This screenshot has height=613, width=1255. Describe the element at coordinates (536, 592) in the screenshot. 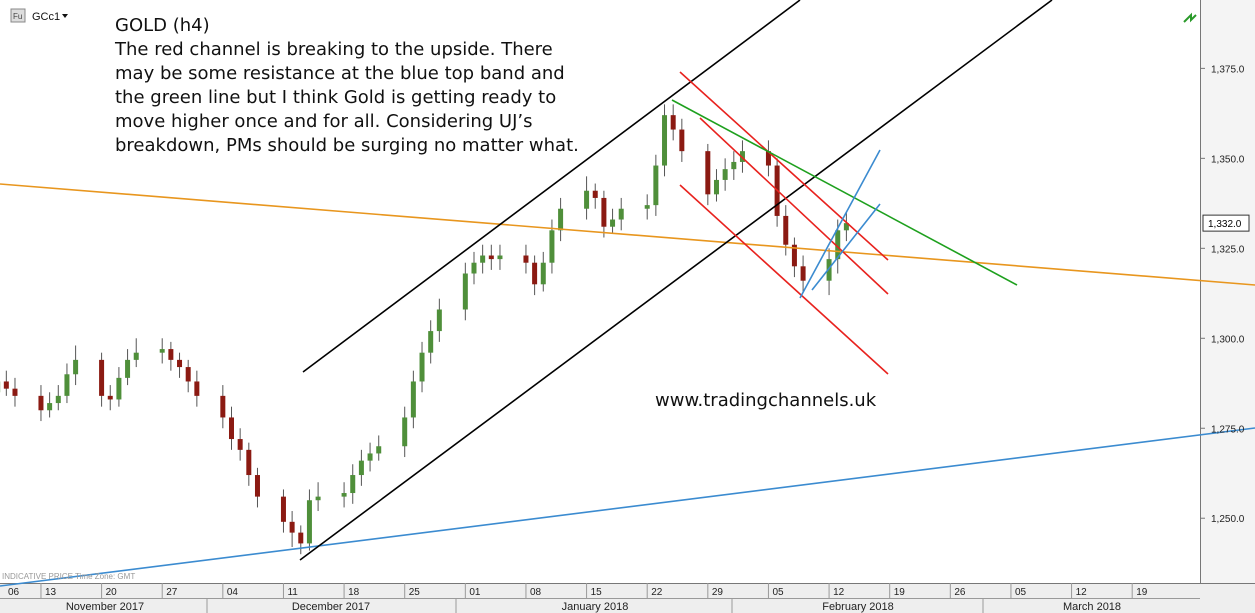

I see `x-tick-label: 08` at that location.